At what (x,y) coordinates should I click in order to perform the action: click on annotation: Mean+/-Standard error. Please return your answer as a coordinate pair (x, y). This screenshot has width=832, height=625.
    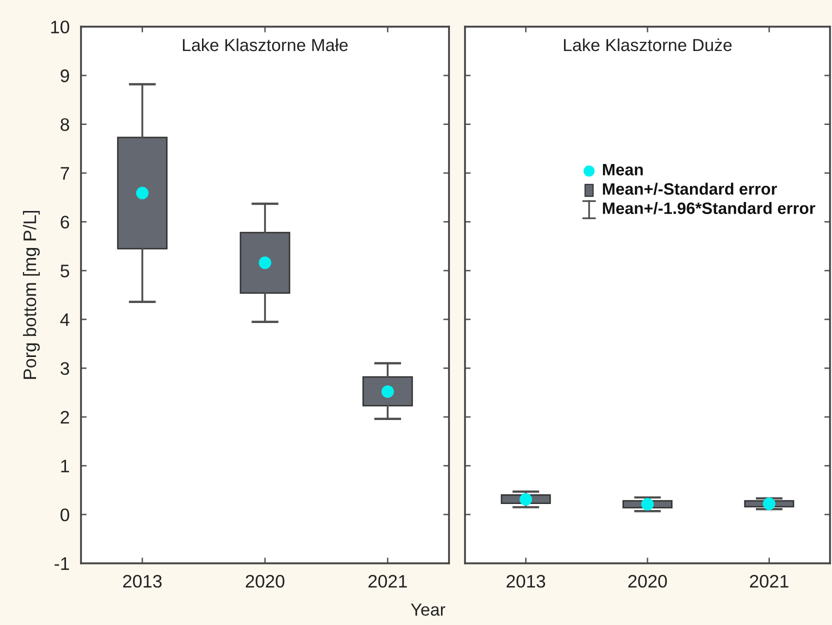
    Looking at the image, I should click on (689, 188).